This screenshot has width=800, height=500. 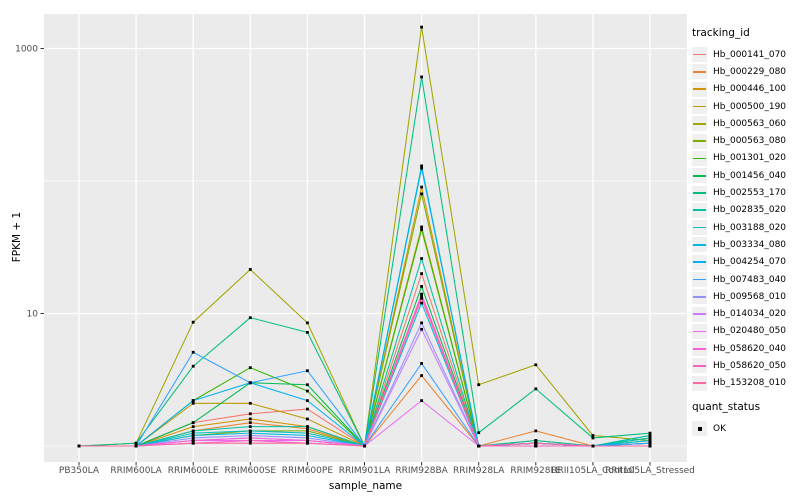 I want to click on legend-item-Hb_058620_040: Hb_058620_040, so click(x=745, y=348).